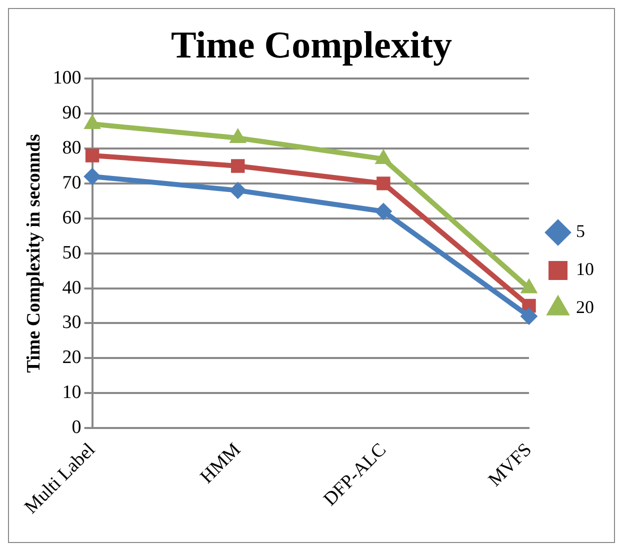  I want to click on y-tick-label: 40, so click(72, 287).